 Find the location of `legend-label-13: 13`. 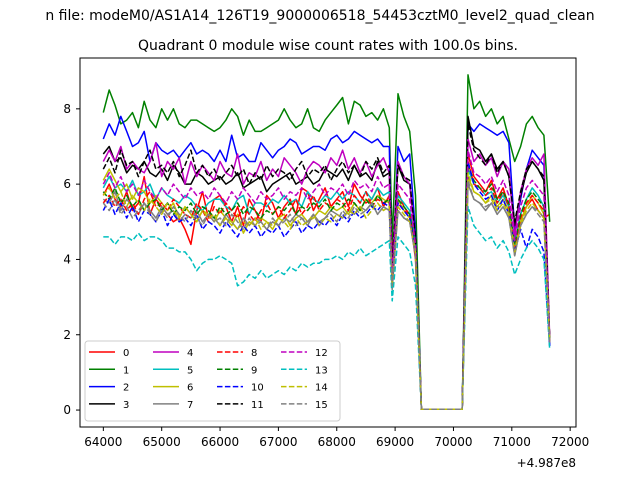

legend-label-13: 13 is located at coordinates (321, 370).